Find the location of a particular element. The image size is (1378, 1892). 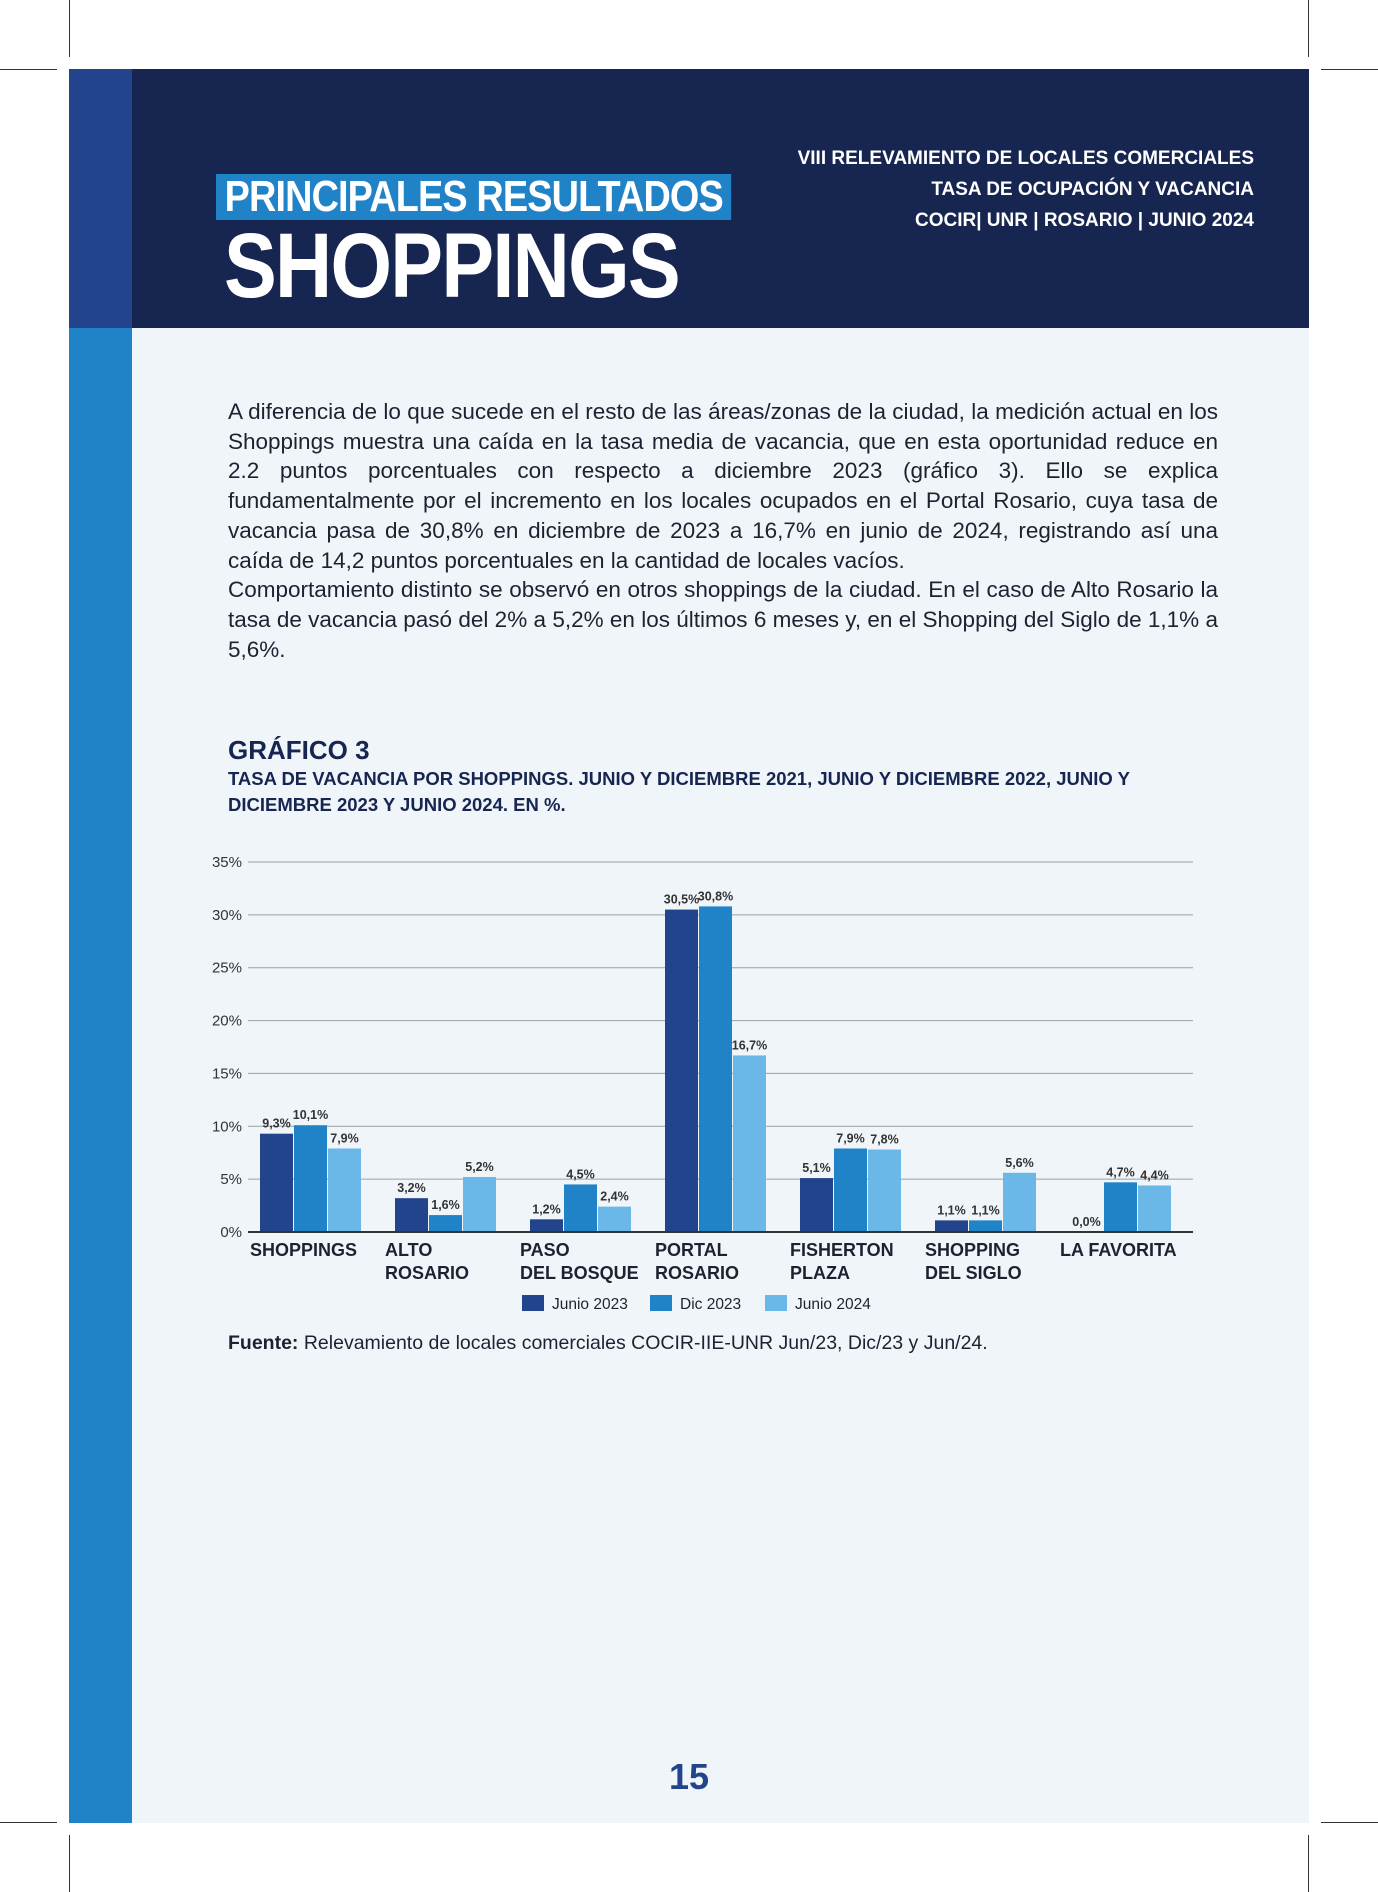

data-label: 10,1% is located at coordinates (310, 1115).